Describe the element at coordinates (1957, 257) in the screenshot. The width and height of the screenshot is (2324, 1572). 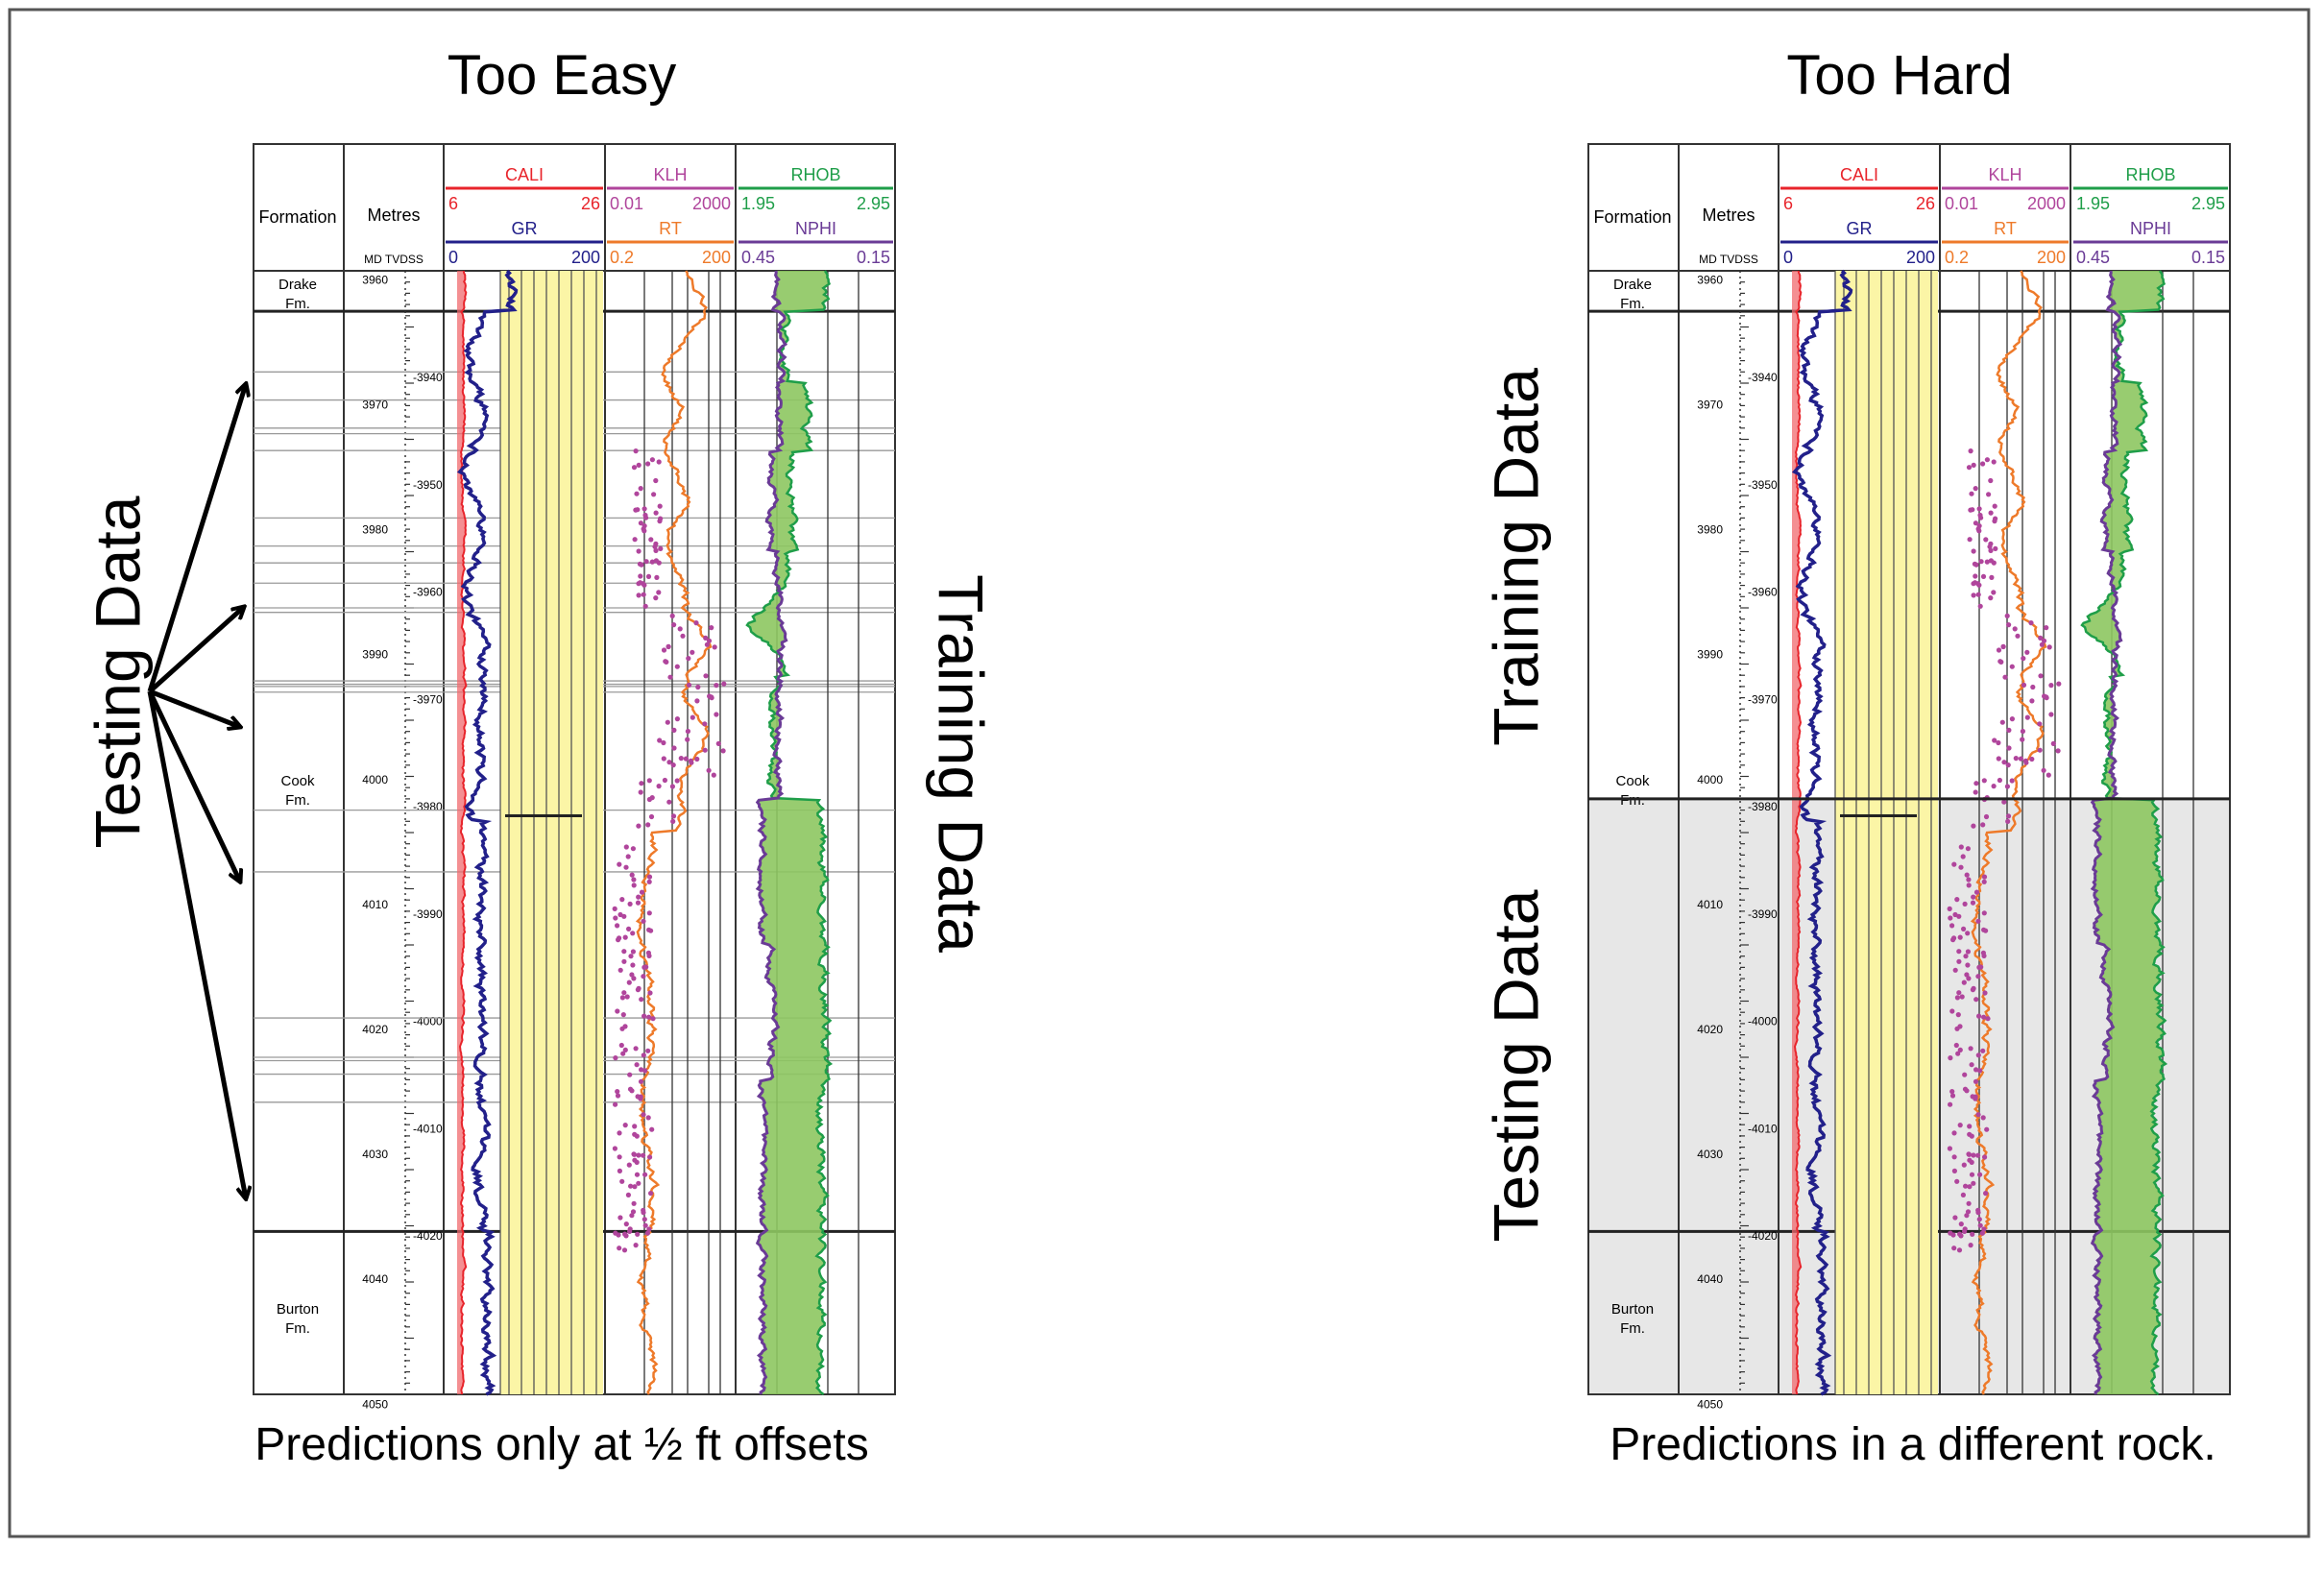
I see `track2-bottom-min: 0.2` at that location.